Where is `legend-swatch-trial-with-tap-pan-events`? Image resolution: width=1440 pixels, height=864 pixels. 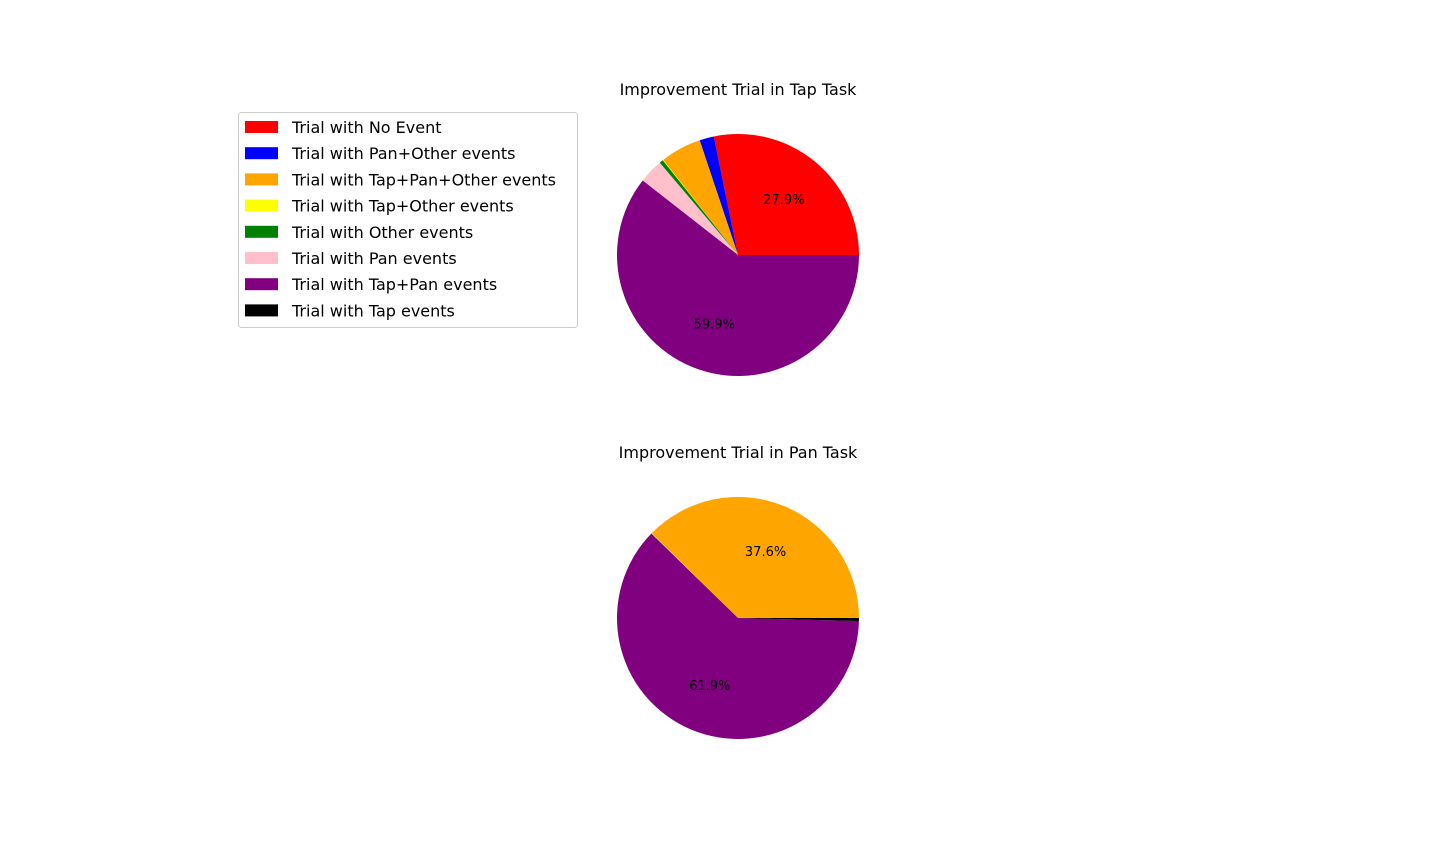
legend-swatch-trial-with-tap-pan-events is located at coordinates (261, 284).